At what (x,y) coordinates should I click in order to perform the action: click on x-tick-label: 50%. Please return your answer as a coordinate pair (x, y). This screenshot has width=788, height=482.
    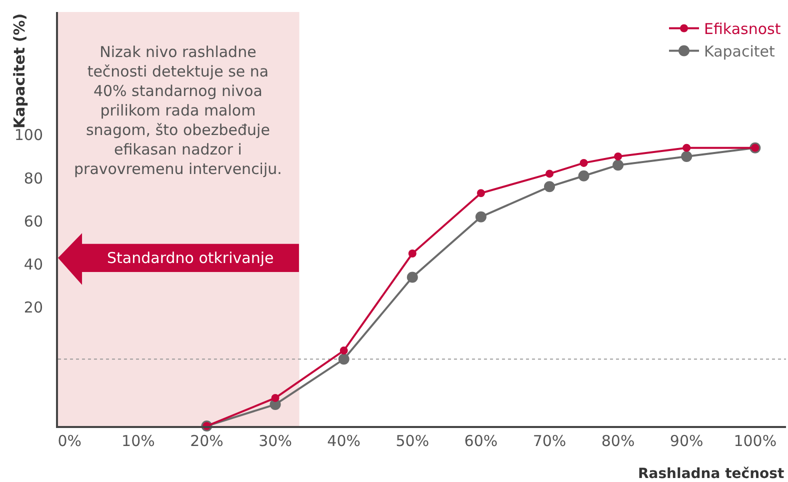
    Looking at the image, I should click on (413, 441).